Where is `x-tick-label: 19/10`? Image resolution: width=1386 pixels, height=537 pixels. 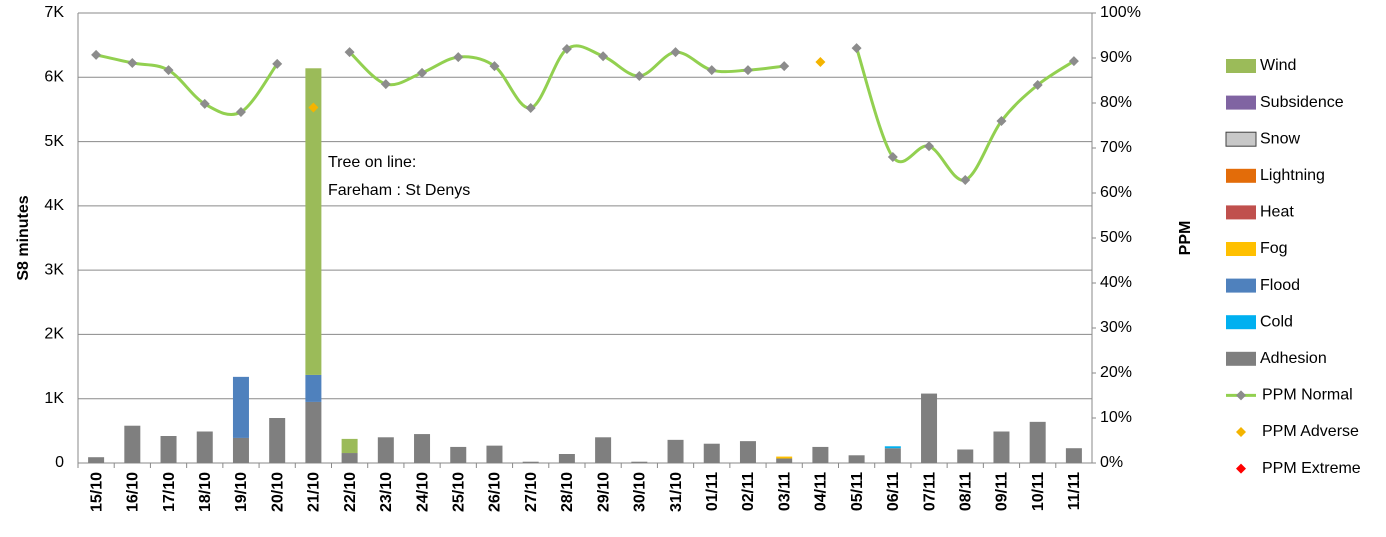
x-tick-label: 19/10 is located at coordinates (241, 492).